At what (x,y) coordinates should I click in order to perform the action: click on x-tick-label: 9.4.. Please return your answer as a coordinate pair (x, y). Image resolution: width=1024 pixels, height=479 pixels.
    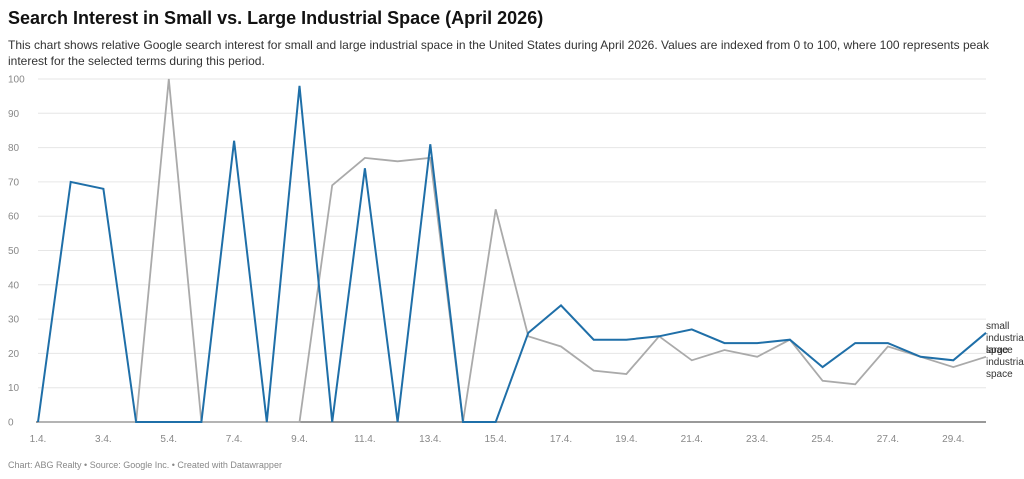
    Looking at the image, I should click on (299, 439).